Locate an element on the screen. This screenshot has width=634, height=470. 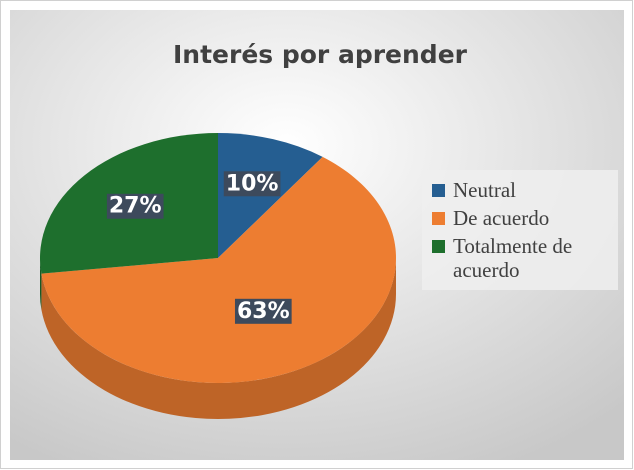
data-label: 10% is located at coordinates (252, 183).